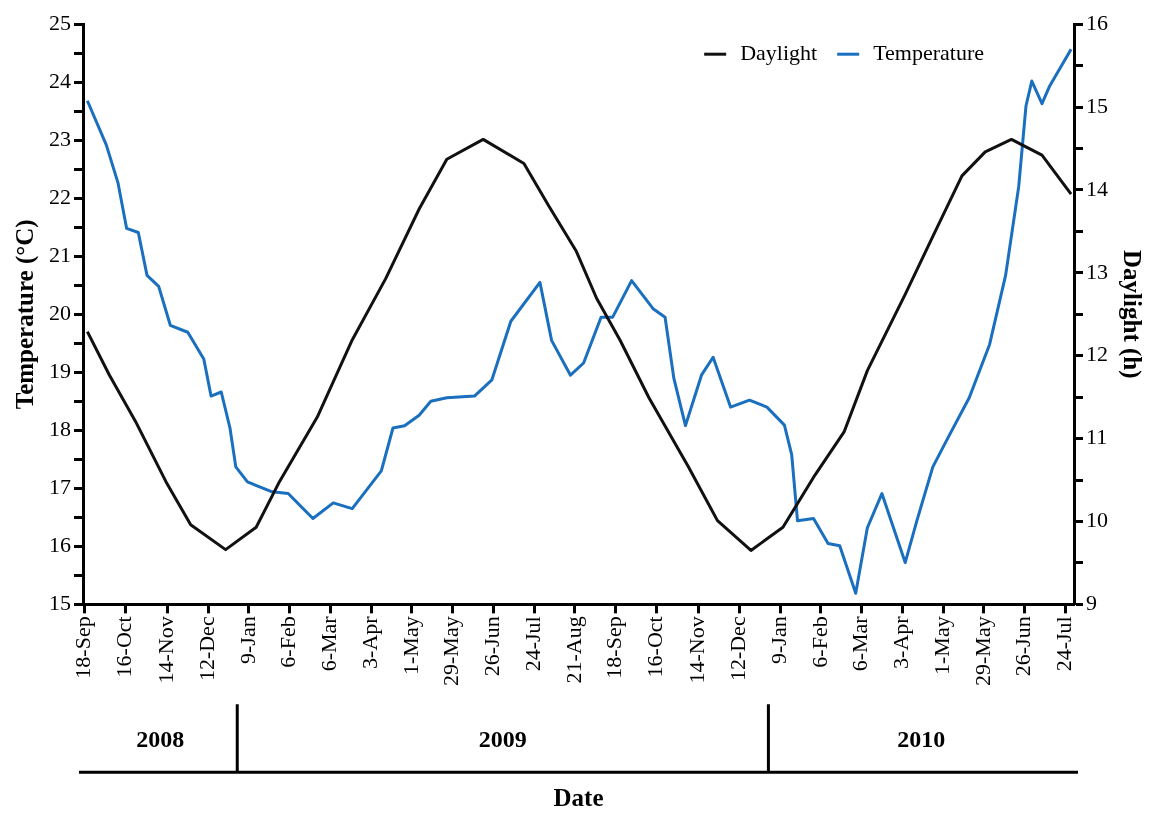 The image size is (1163, 823). Describe the element at coordinates (25, 314) in the screenshot. I see `y-axis-title: Temperature (°C)` at that location.